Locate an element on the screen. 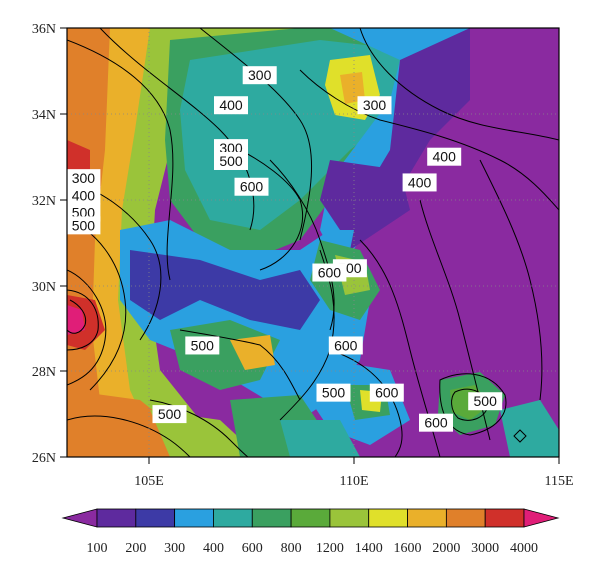 The height and width of the screenshot is (571, 600). colorbar-label: 800 is located at coordinates (291, 548).